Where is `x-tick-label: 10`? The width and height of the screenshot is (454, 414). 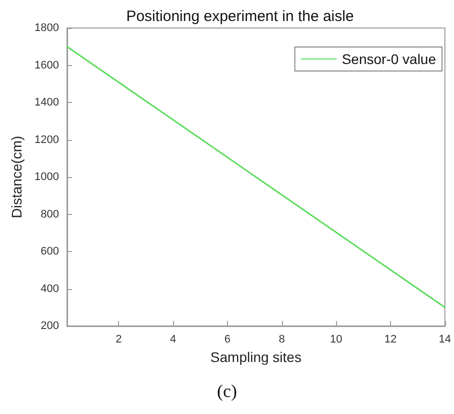 x-tick-label: 10 is located at coordinates (336, 340).